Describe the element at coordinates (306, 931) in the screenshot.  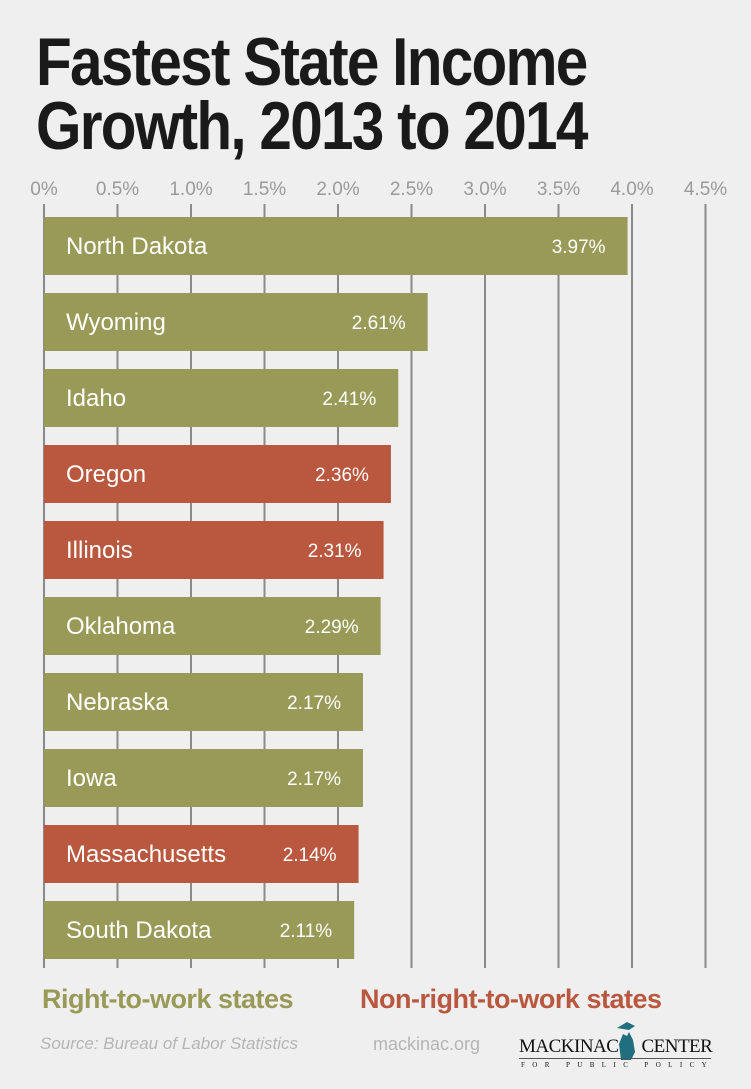
I see `bar-value-label: 2.11%` at that location.